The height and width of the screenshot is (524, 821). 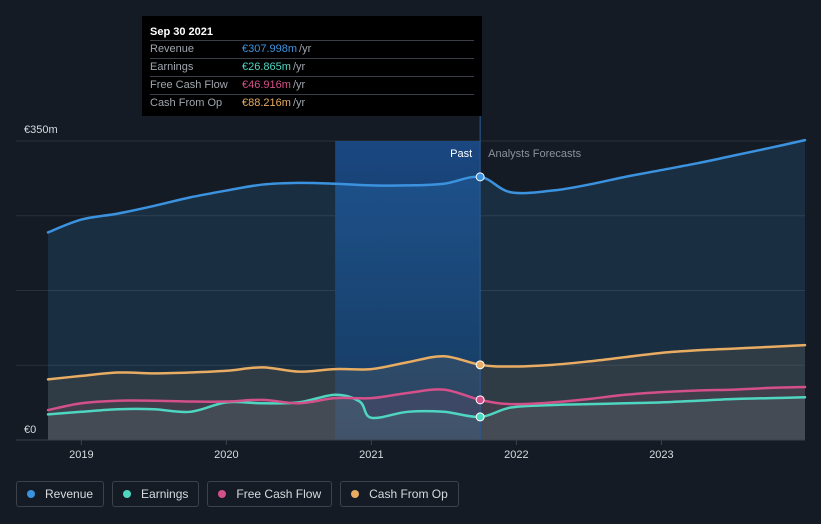 I want to click on legend-label: Earnings, so click(x=165, y=494).